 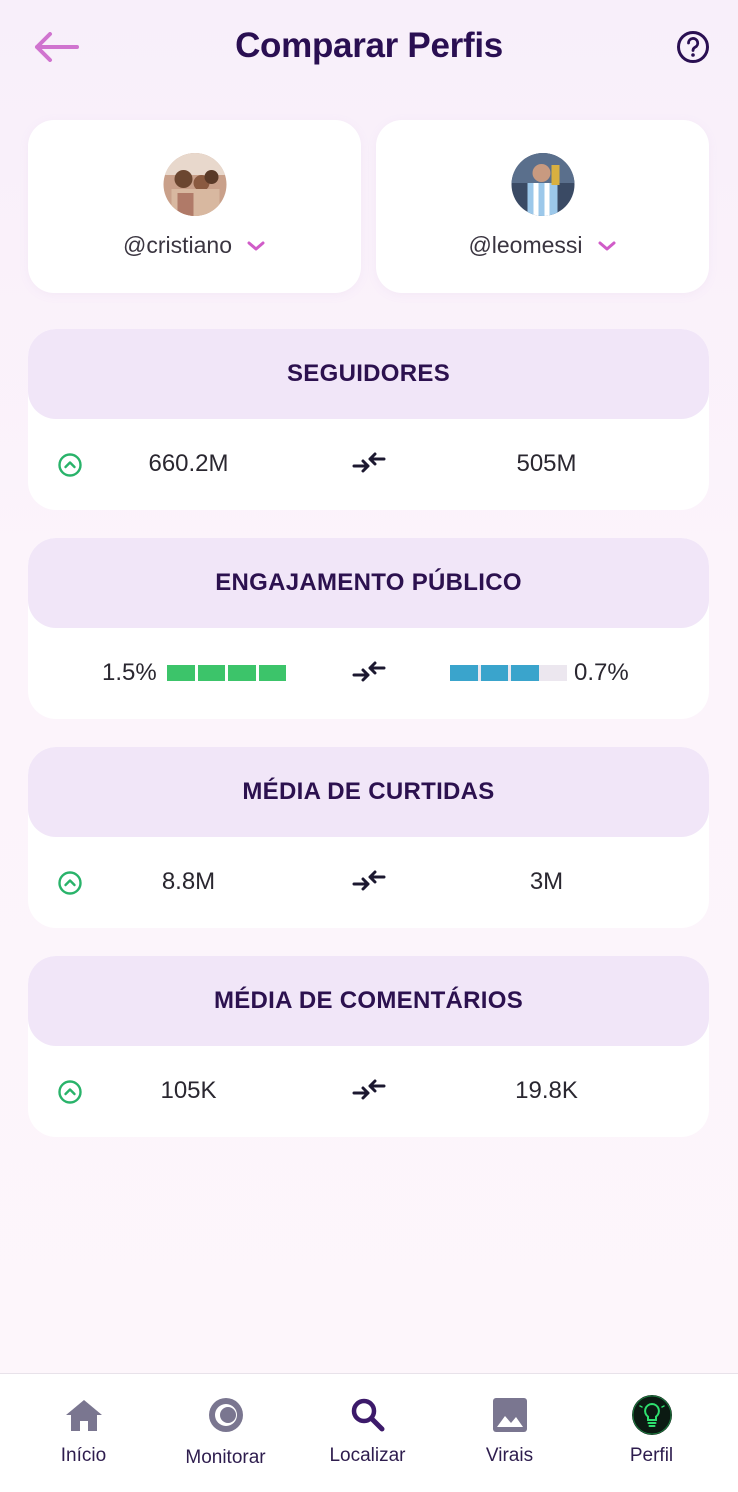 What do you see at coordinates (129, 672) in the screenshot?
I see `left-value: 1.5%` at bounding box center [129, 672].